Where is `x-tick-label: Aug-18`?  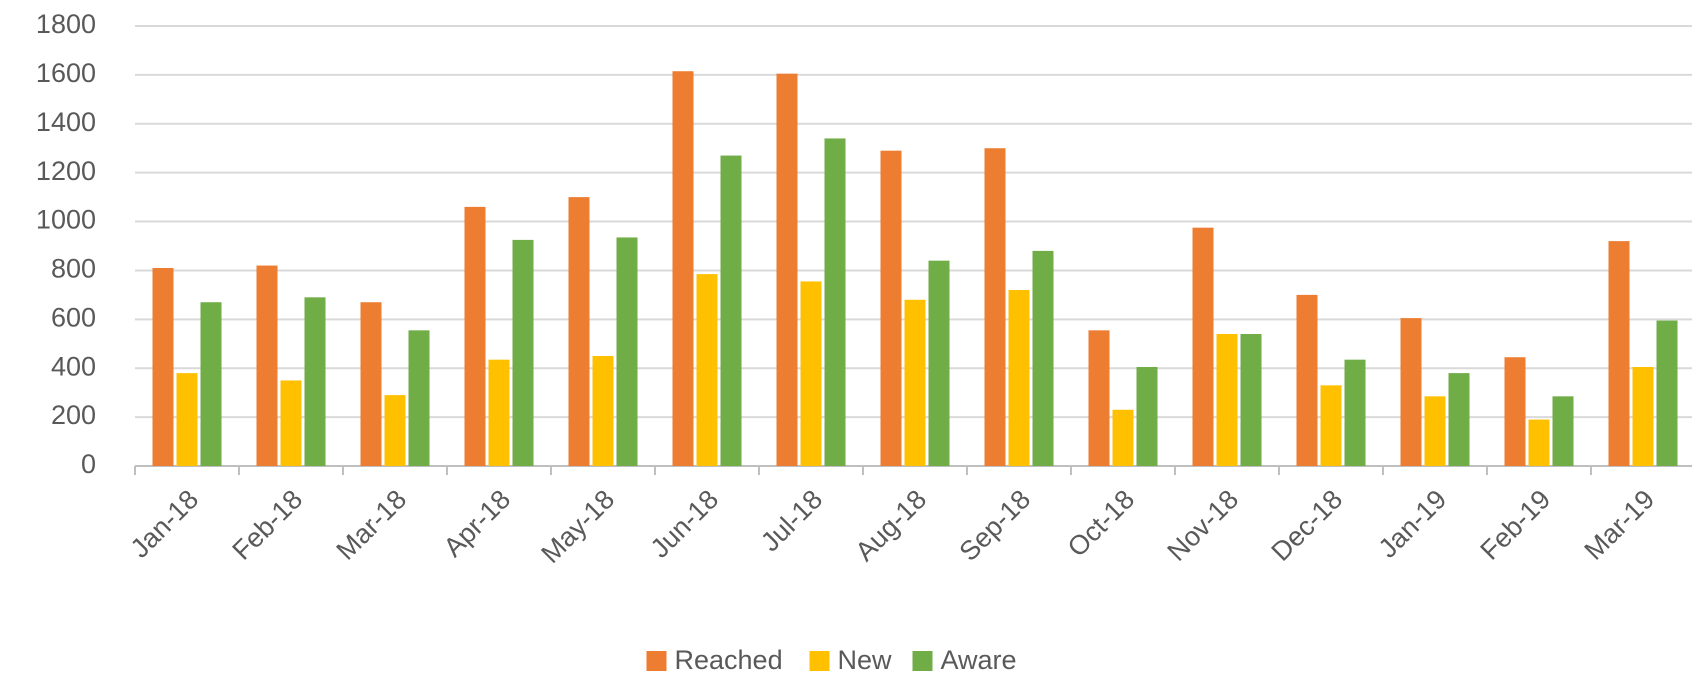 x-tick-label: Aug-18 is located at coordinates (890, 525).